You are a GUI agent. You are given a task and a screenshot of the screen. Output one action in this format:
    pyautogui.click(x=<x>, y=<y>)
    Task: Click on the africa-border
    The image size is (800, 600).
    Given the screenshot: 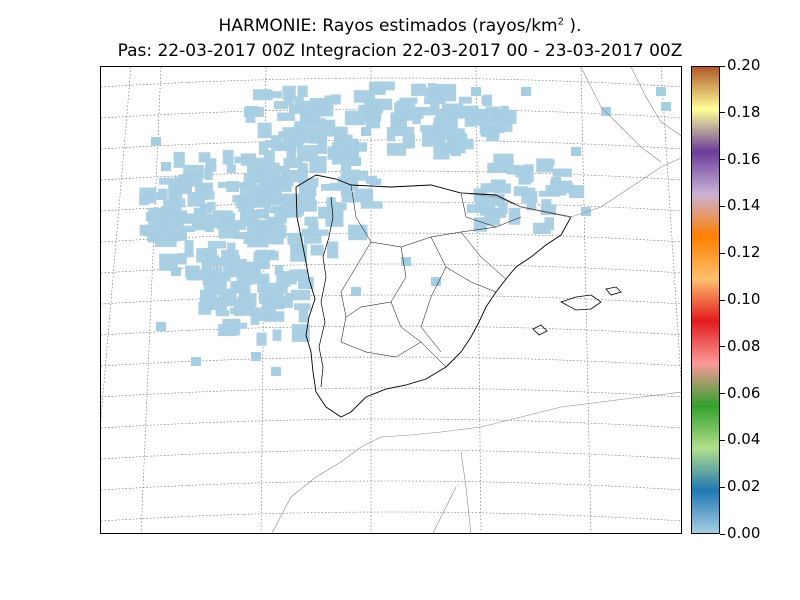 What is the action you would take?
    pyautogui.click(x=466, y=492)
    